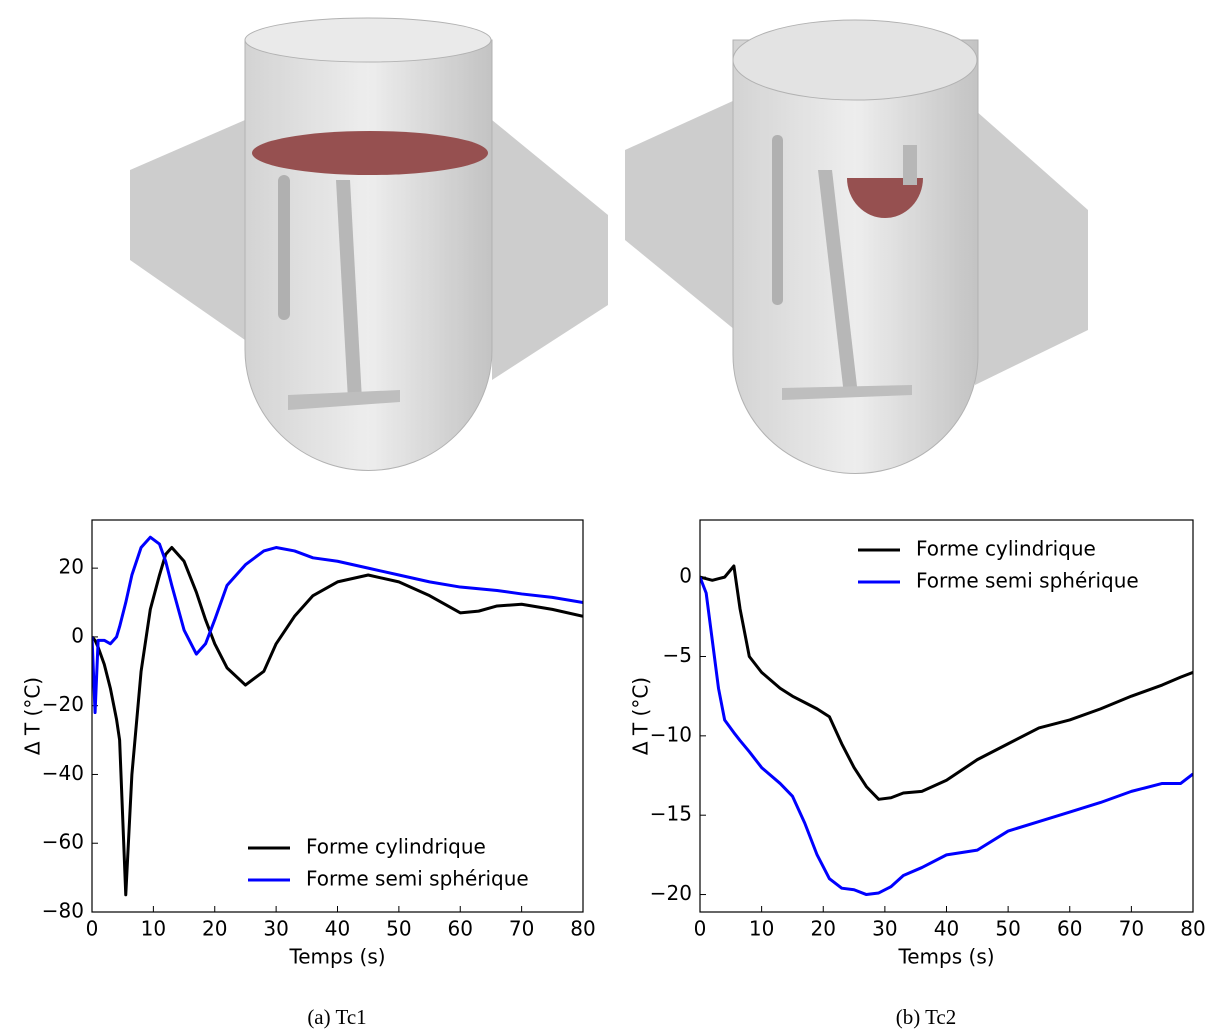  Describe the element at coordinates (671, 814) in the screenshot. I see `y-tick-label: −15` at that location.